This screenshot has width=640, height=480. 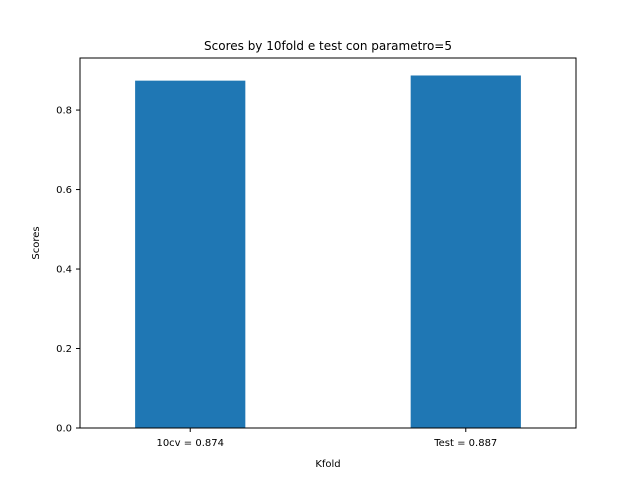 I want to click on x-axis-label: Kfold, so click(x=327, y=464).